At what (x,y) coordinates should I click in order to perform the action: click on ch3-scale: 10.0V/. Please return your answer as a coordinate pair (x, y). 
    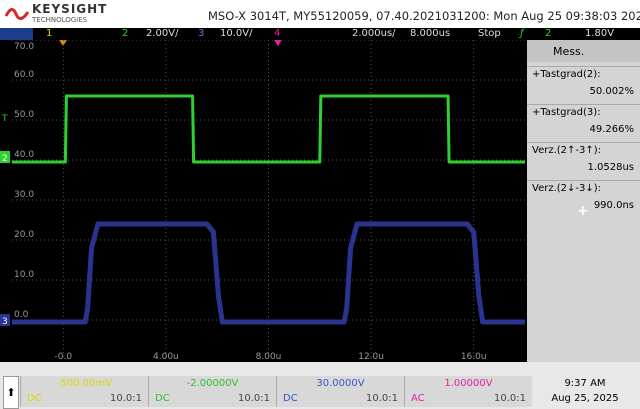
    Looking at the image, I should click on (236, 33).